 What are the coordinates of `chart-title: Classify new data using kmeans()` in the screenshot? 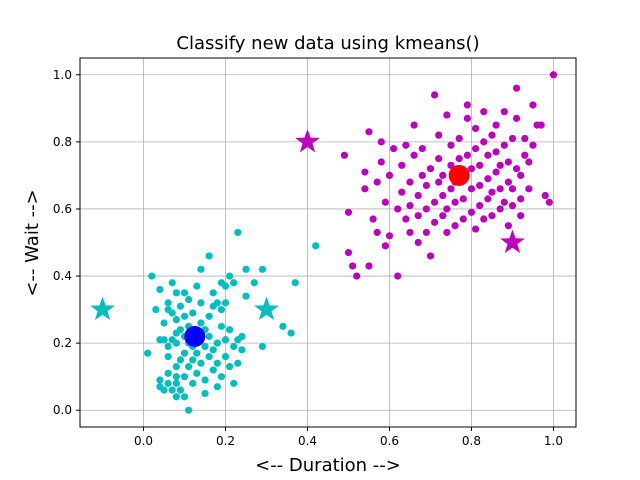 It's located at (327, 43).